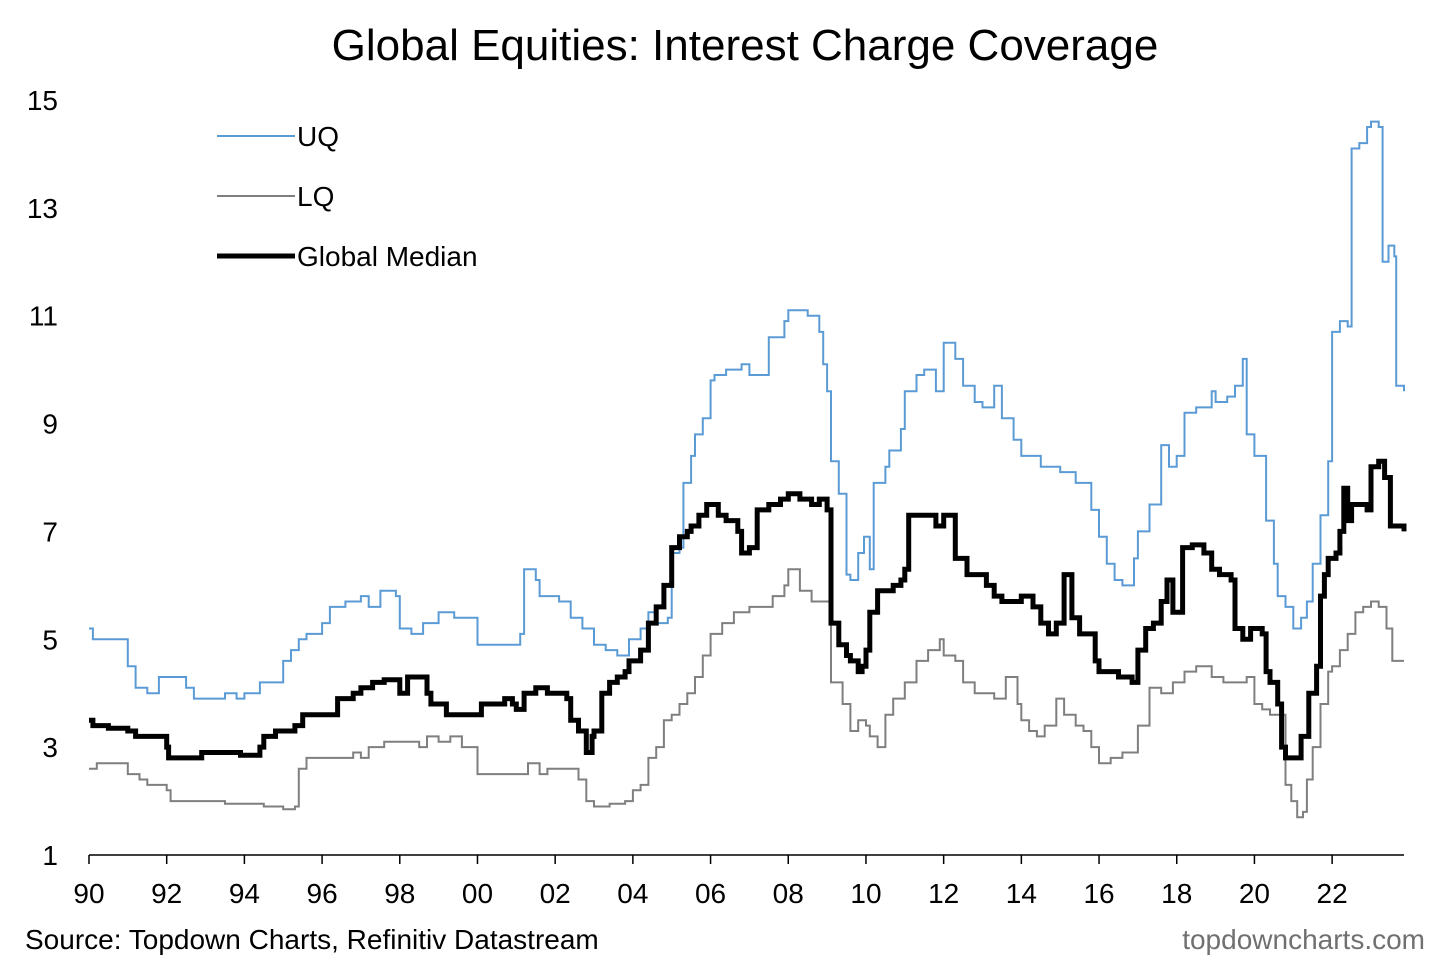  Describe the element at coordinates (1021, 893) in the screenshot. I see `x-tick-label-14: 14` at that location.